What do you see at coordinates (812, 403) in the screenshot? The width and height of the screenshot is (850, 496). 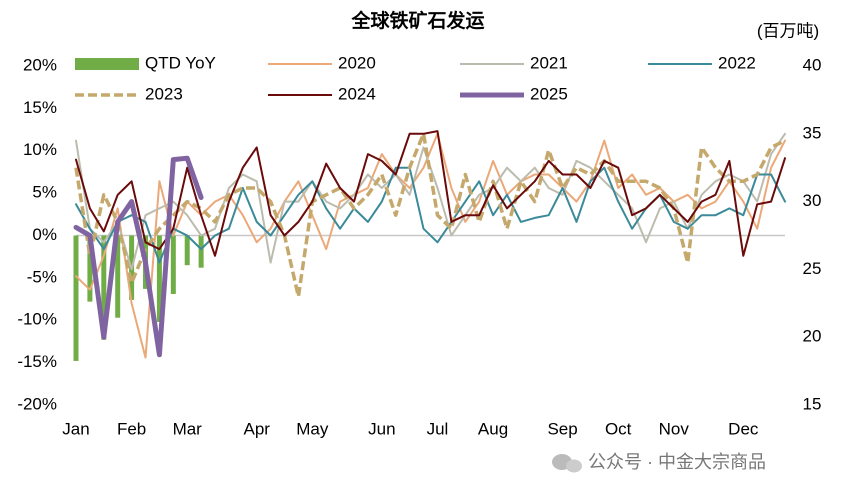 I see `y2-tick-label: 15` at bounding box center [812, 403].